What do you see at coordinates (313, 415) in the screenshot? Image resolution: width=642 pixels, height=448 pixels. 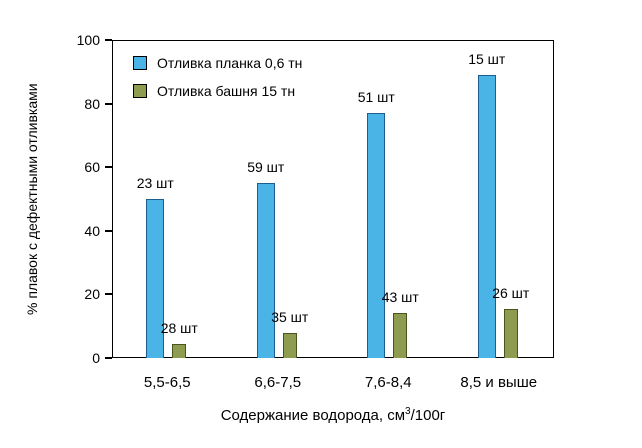 I see `x-axis-title-prefix: Содержание водорода, см` at bounding box center [313, 415].